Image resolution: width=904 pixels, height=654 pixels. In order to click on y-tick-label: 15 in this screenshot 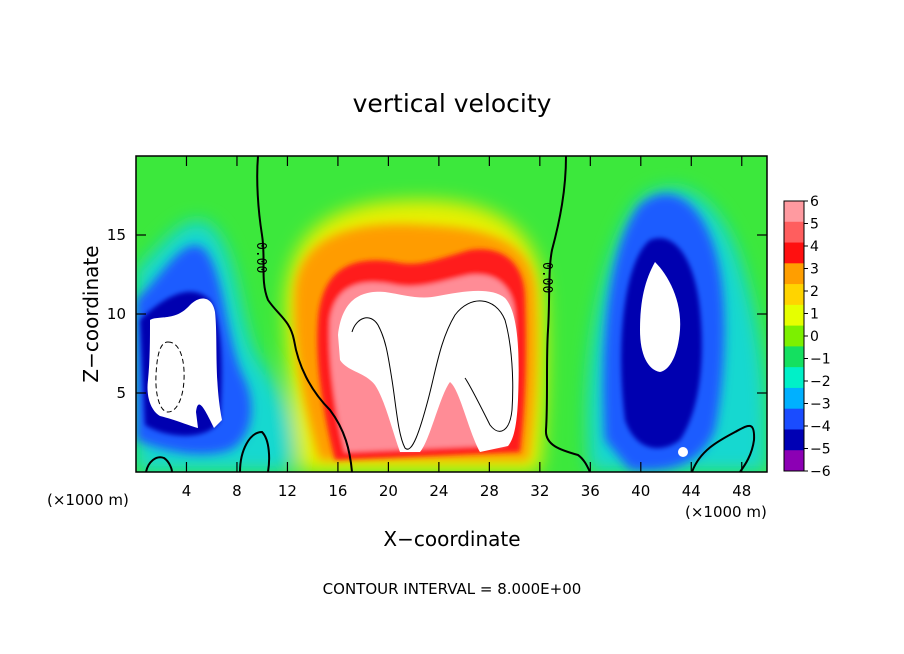, I will do `click(116, 235)`.